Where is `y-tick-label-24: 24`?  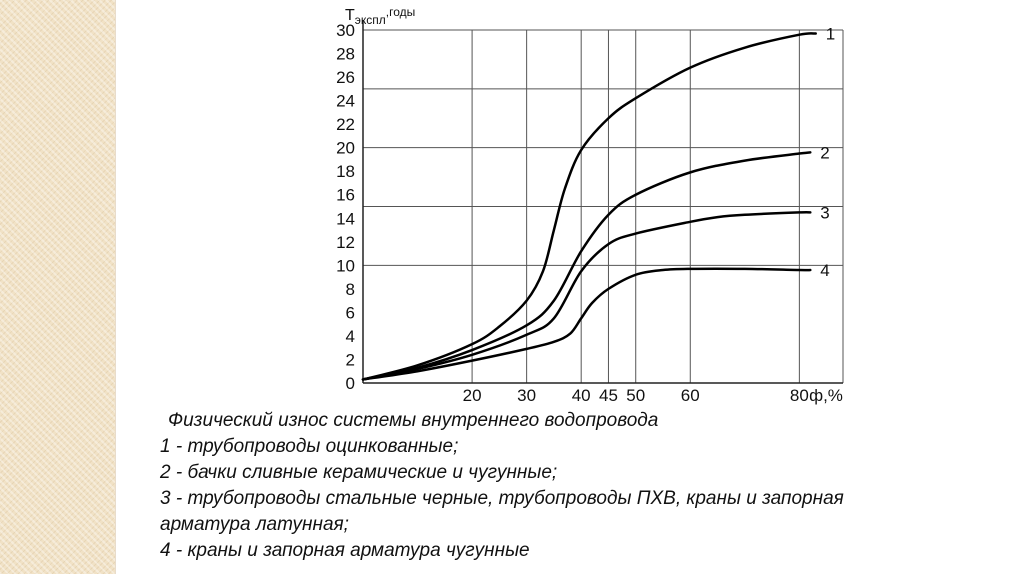 y-tick-label-24: 24 is located at coordinates (345, 101).